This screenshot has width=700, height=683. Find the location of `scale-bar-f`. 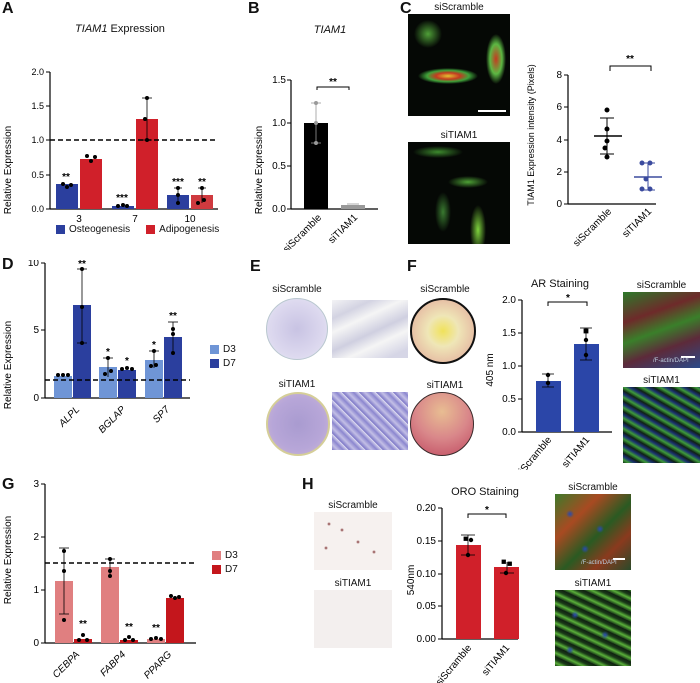

scale-bar-f is located at coordinates (688, 357).